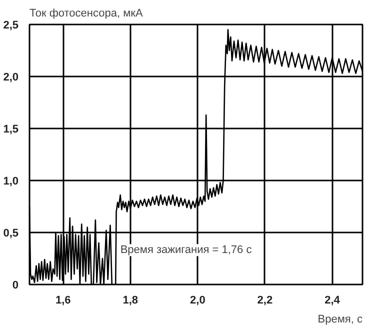 The width and height of the screenshot is (372, 333). What do you see at coordinates (11, 26) in the screenshot?
I see `y-tick-label: 2,5` at bounding box center [11, 26].